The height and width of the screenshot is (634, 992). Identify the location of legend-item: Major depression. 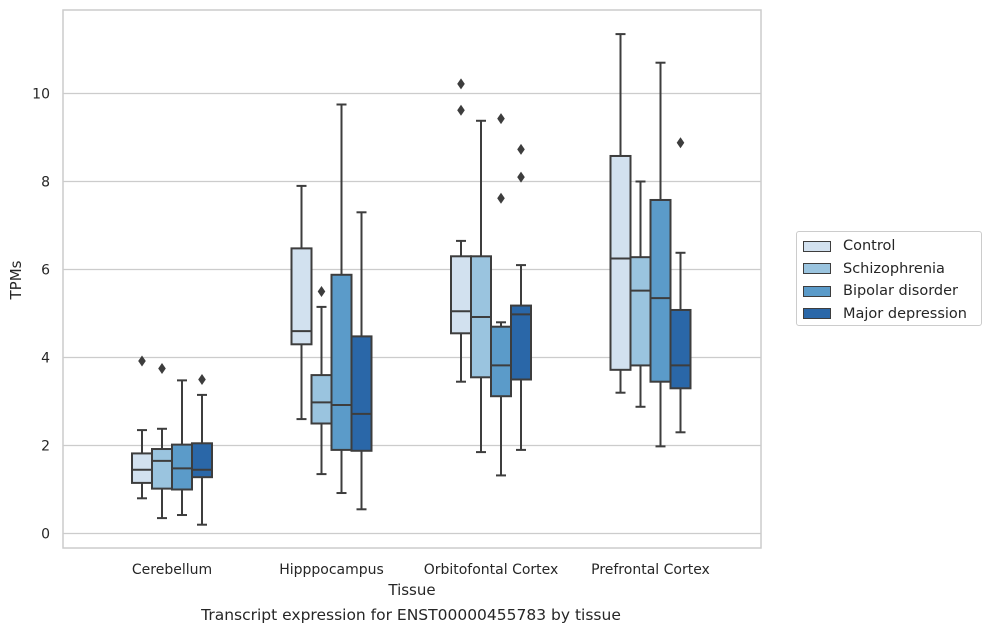
(885, 314).